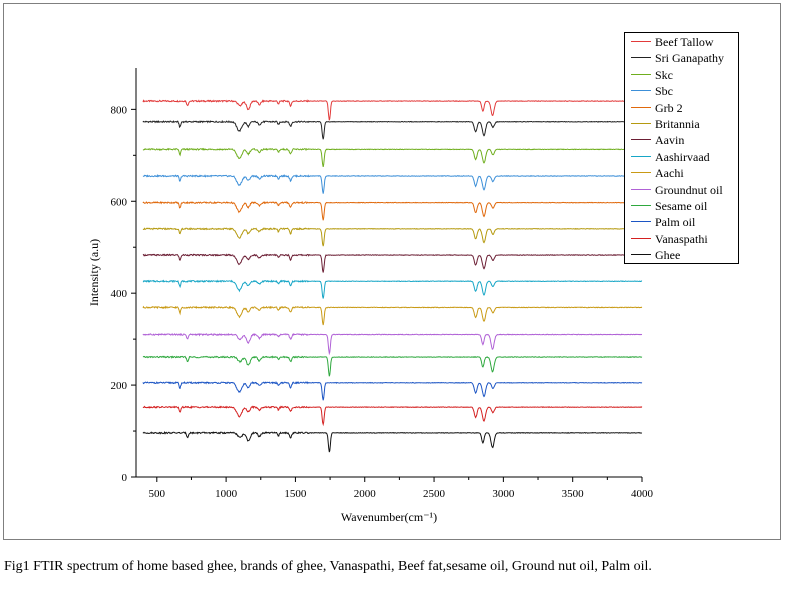  I want to click on y-tick-label: 800, so click(119, 110).